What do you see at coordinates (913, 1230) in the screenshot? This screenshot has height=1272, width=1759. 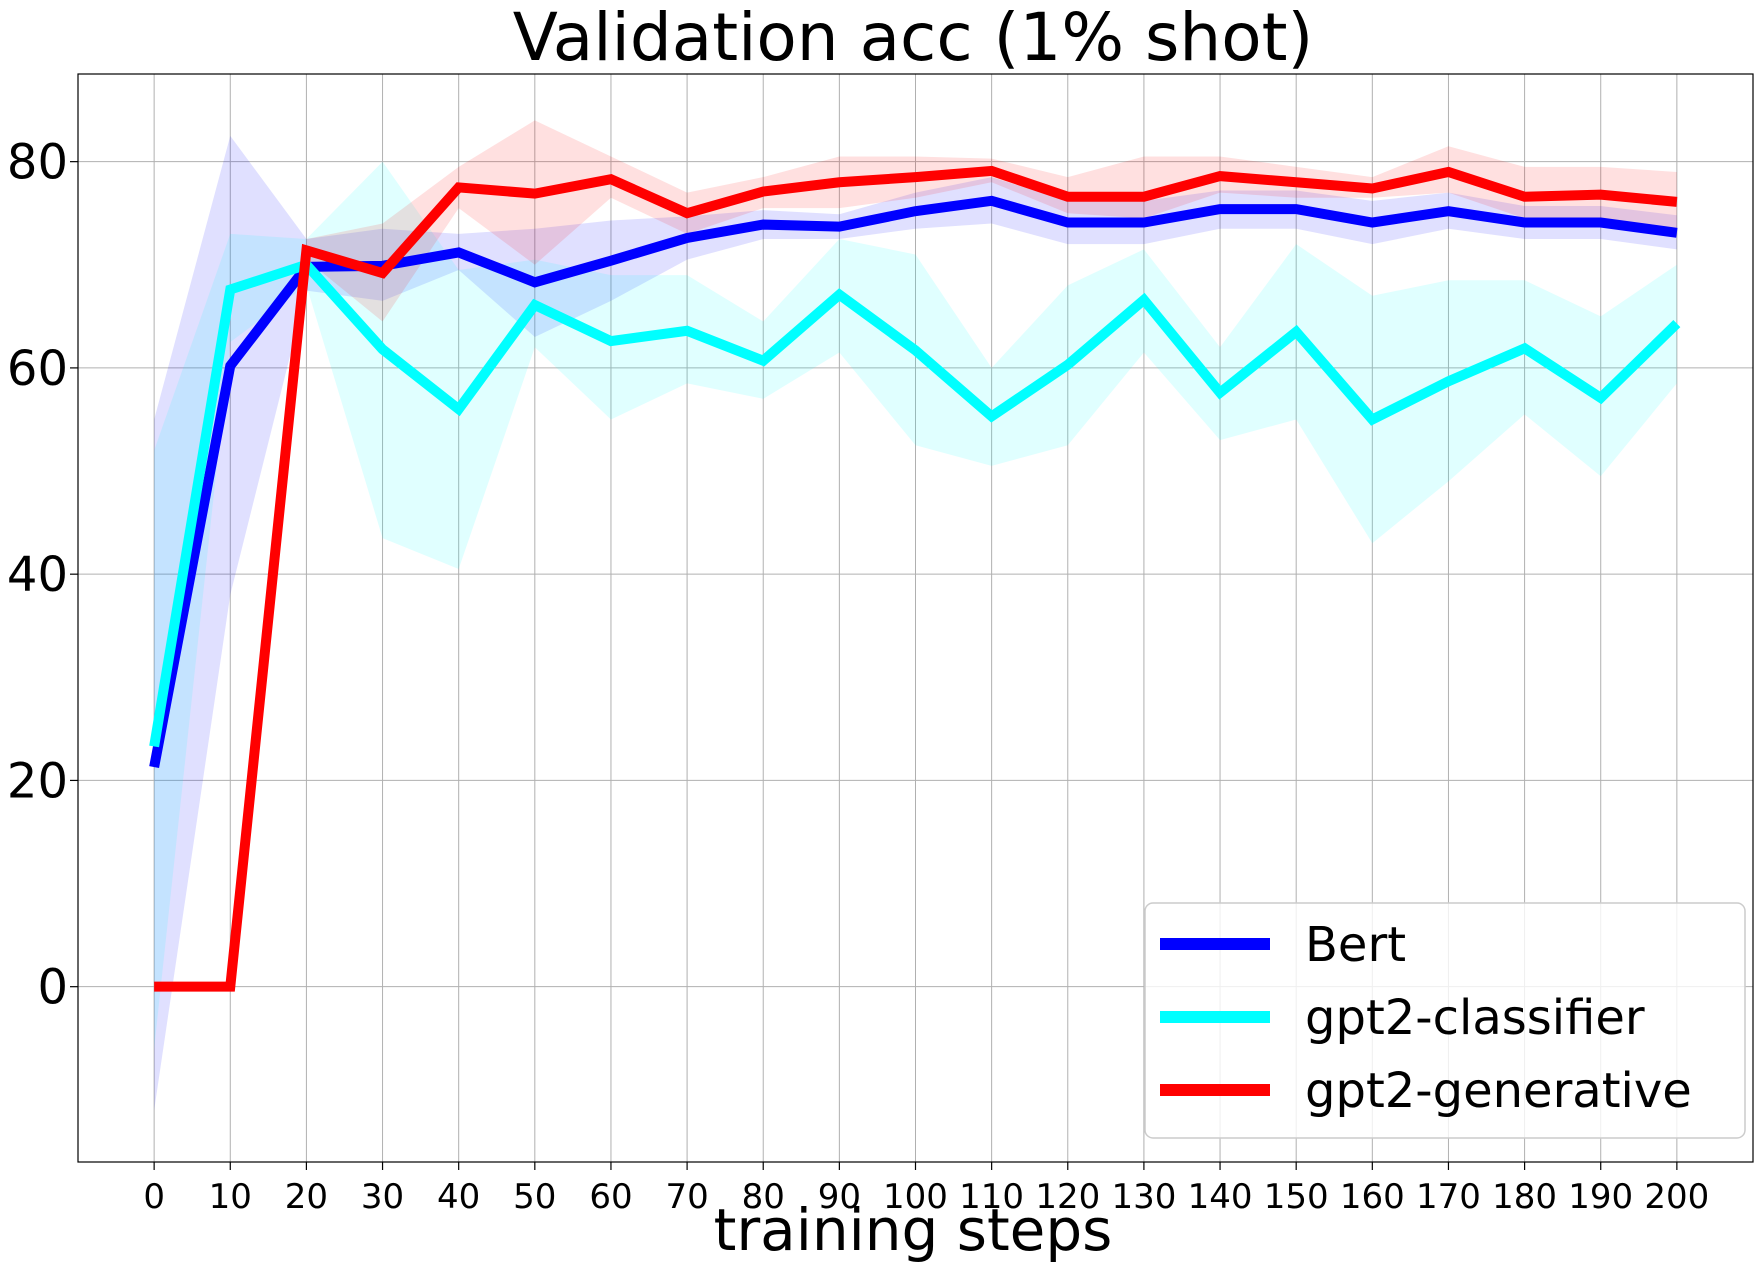 I see `x-axis-label: training steps` at bounding box center [913, 1230].